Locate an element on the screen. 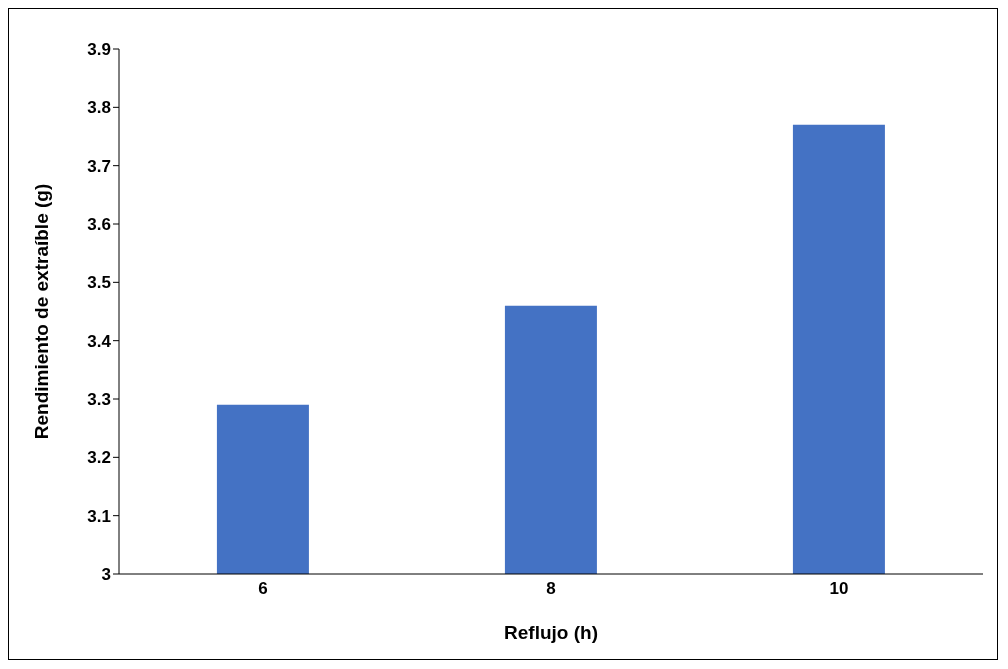 The height and width of the screenshot is (669, 1008). y-tick-label: 3 is located at coordinates (106, 575).